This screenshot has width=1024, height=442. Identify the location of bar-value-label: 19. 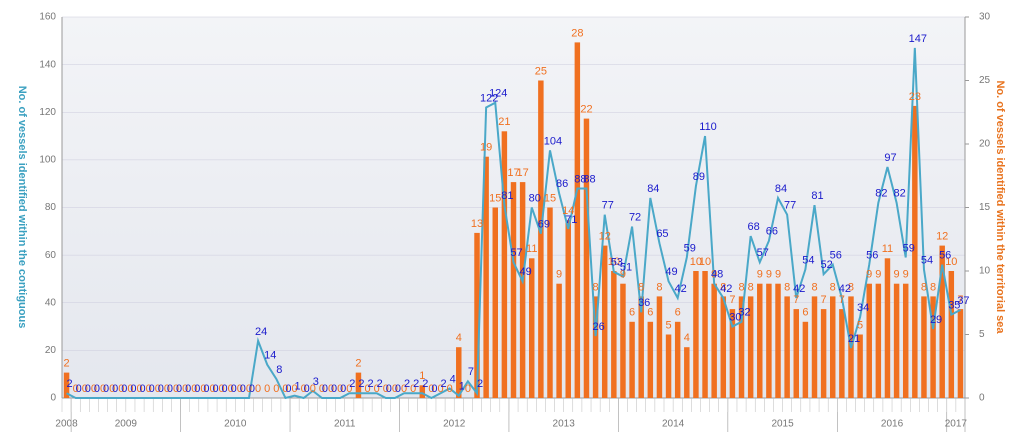
(486, 148).